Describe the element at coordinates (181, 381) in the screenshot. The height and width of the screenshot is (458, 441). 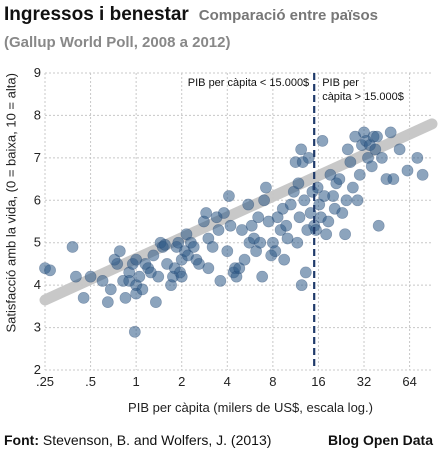
I see `x-tick-label: 2` at that location.